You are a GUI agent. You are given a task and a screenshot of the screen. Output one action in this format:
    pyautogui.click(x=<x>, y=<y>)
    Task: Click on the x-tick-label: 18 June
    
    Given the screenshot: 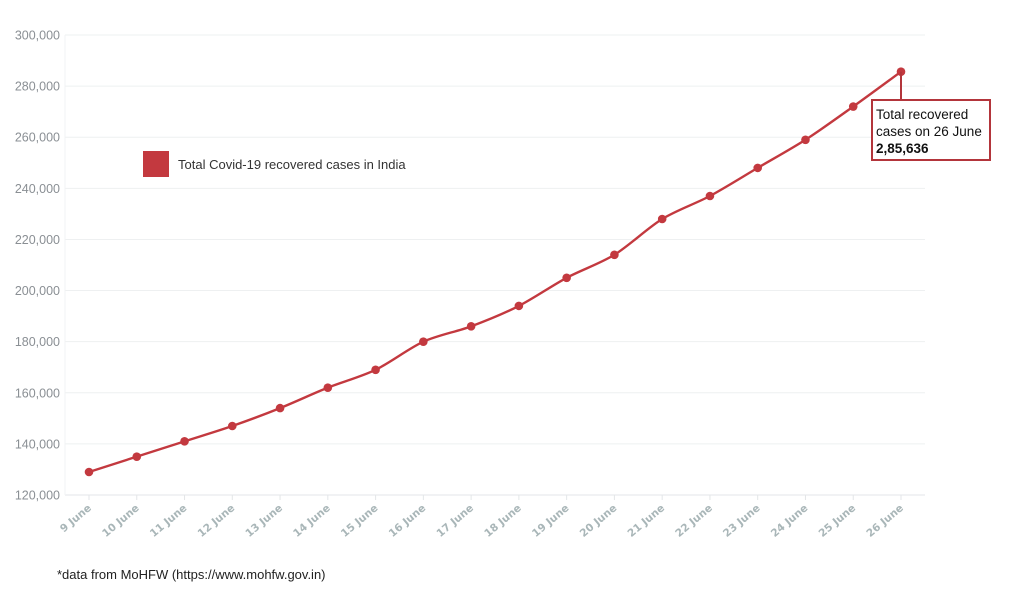 What is the action you would take?
    pyautogui.click(x=503, y=521)
    